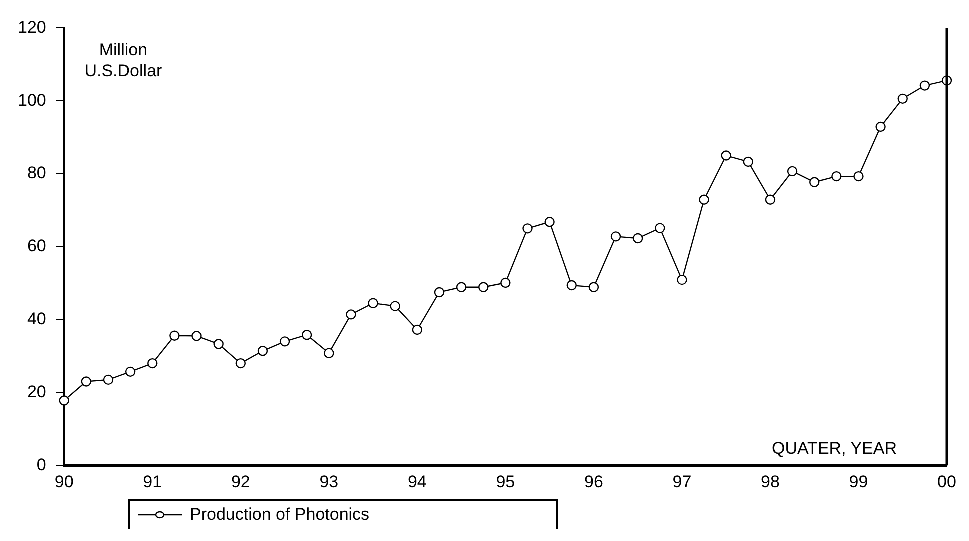 This screenshot has height=541, width=969. I want to click on x-axis-title: QUATER, YEAR, so click(834, 448).